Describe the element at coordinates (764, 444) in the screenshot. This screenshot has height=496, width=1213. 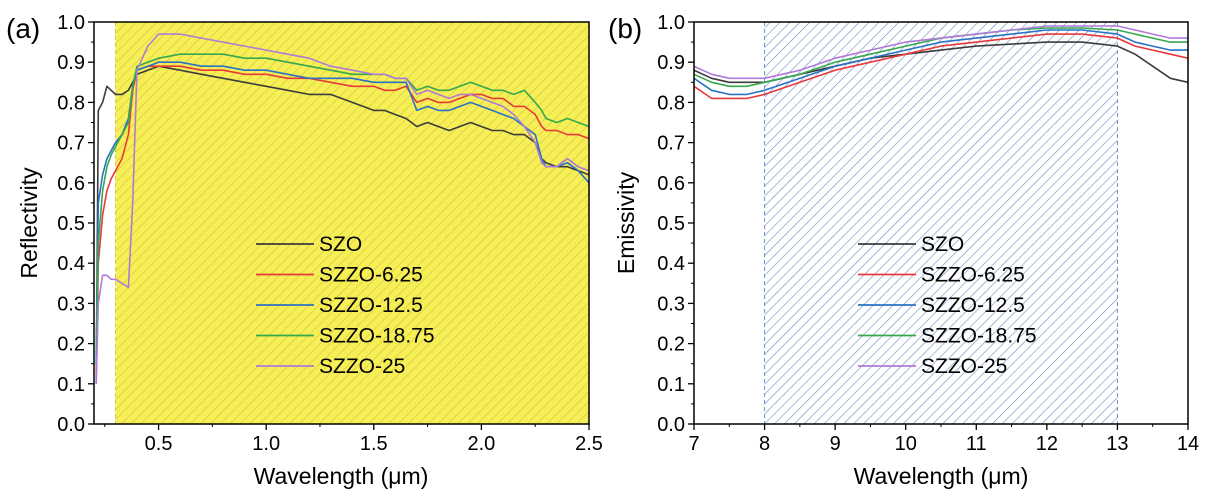
I see `x-tick-label: 8` at that location.